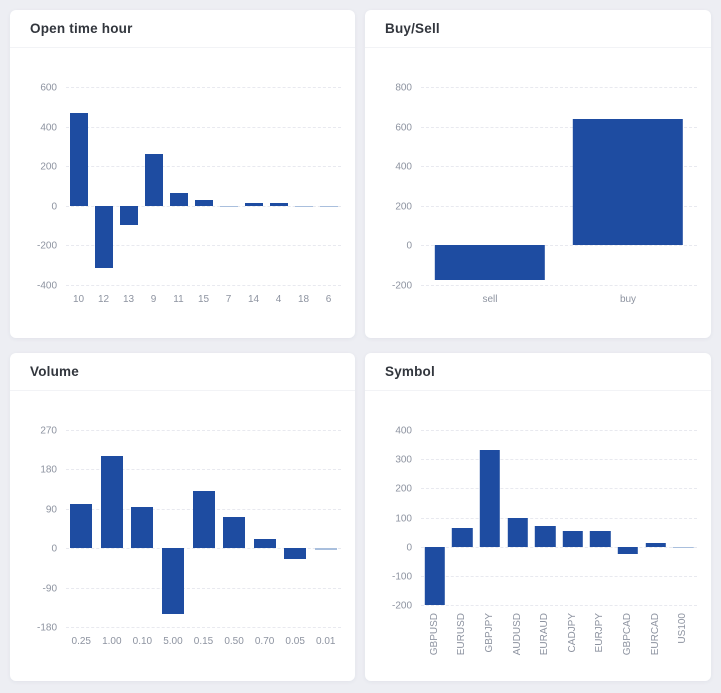  What do you see at coordinates (572, 633) in the screenshot?
I see `x-tick-label: CADJPY` at bounding box center [572, 633].